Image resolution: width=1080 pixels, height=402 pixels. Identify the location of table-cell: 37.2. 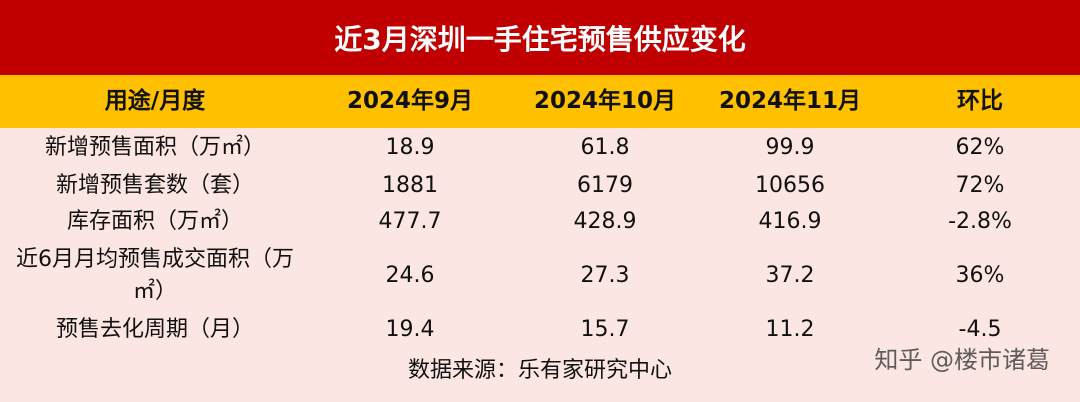
(790, 276).